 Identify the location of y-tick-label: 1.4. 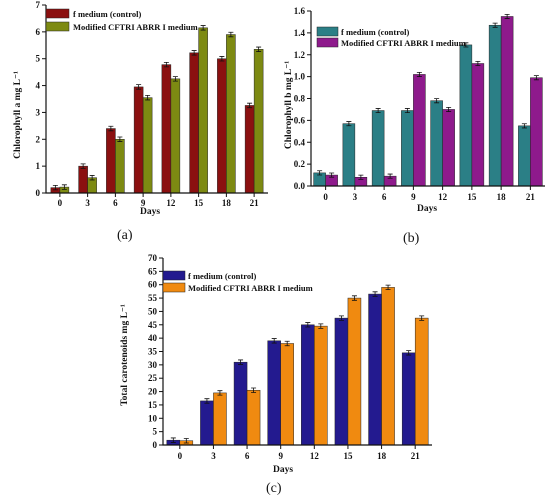
(300, 33).